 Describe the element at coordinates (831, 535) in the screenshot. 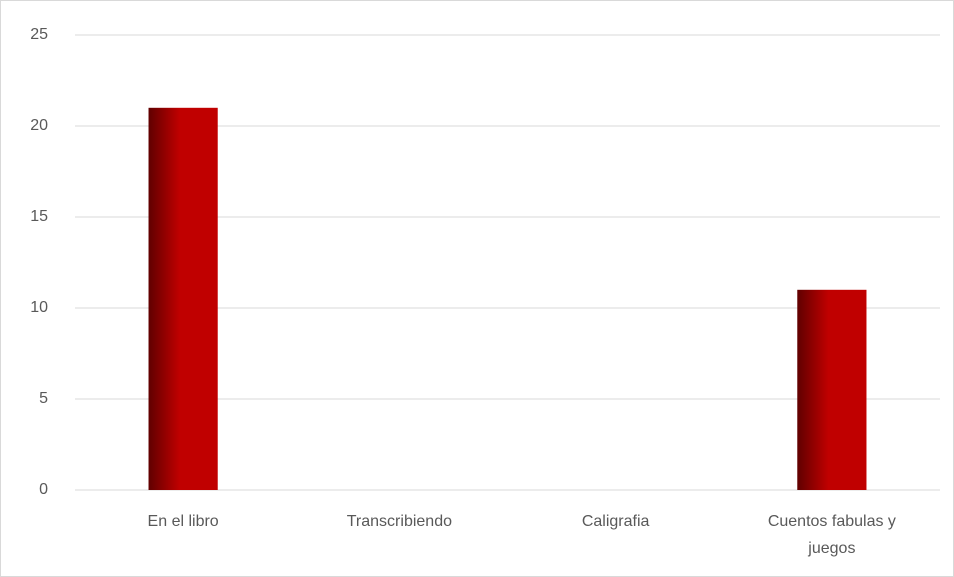

I see `x-tick-label: Cuentos fabulas y juegos` at that location.